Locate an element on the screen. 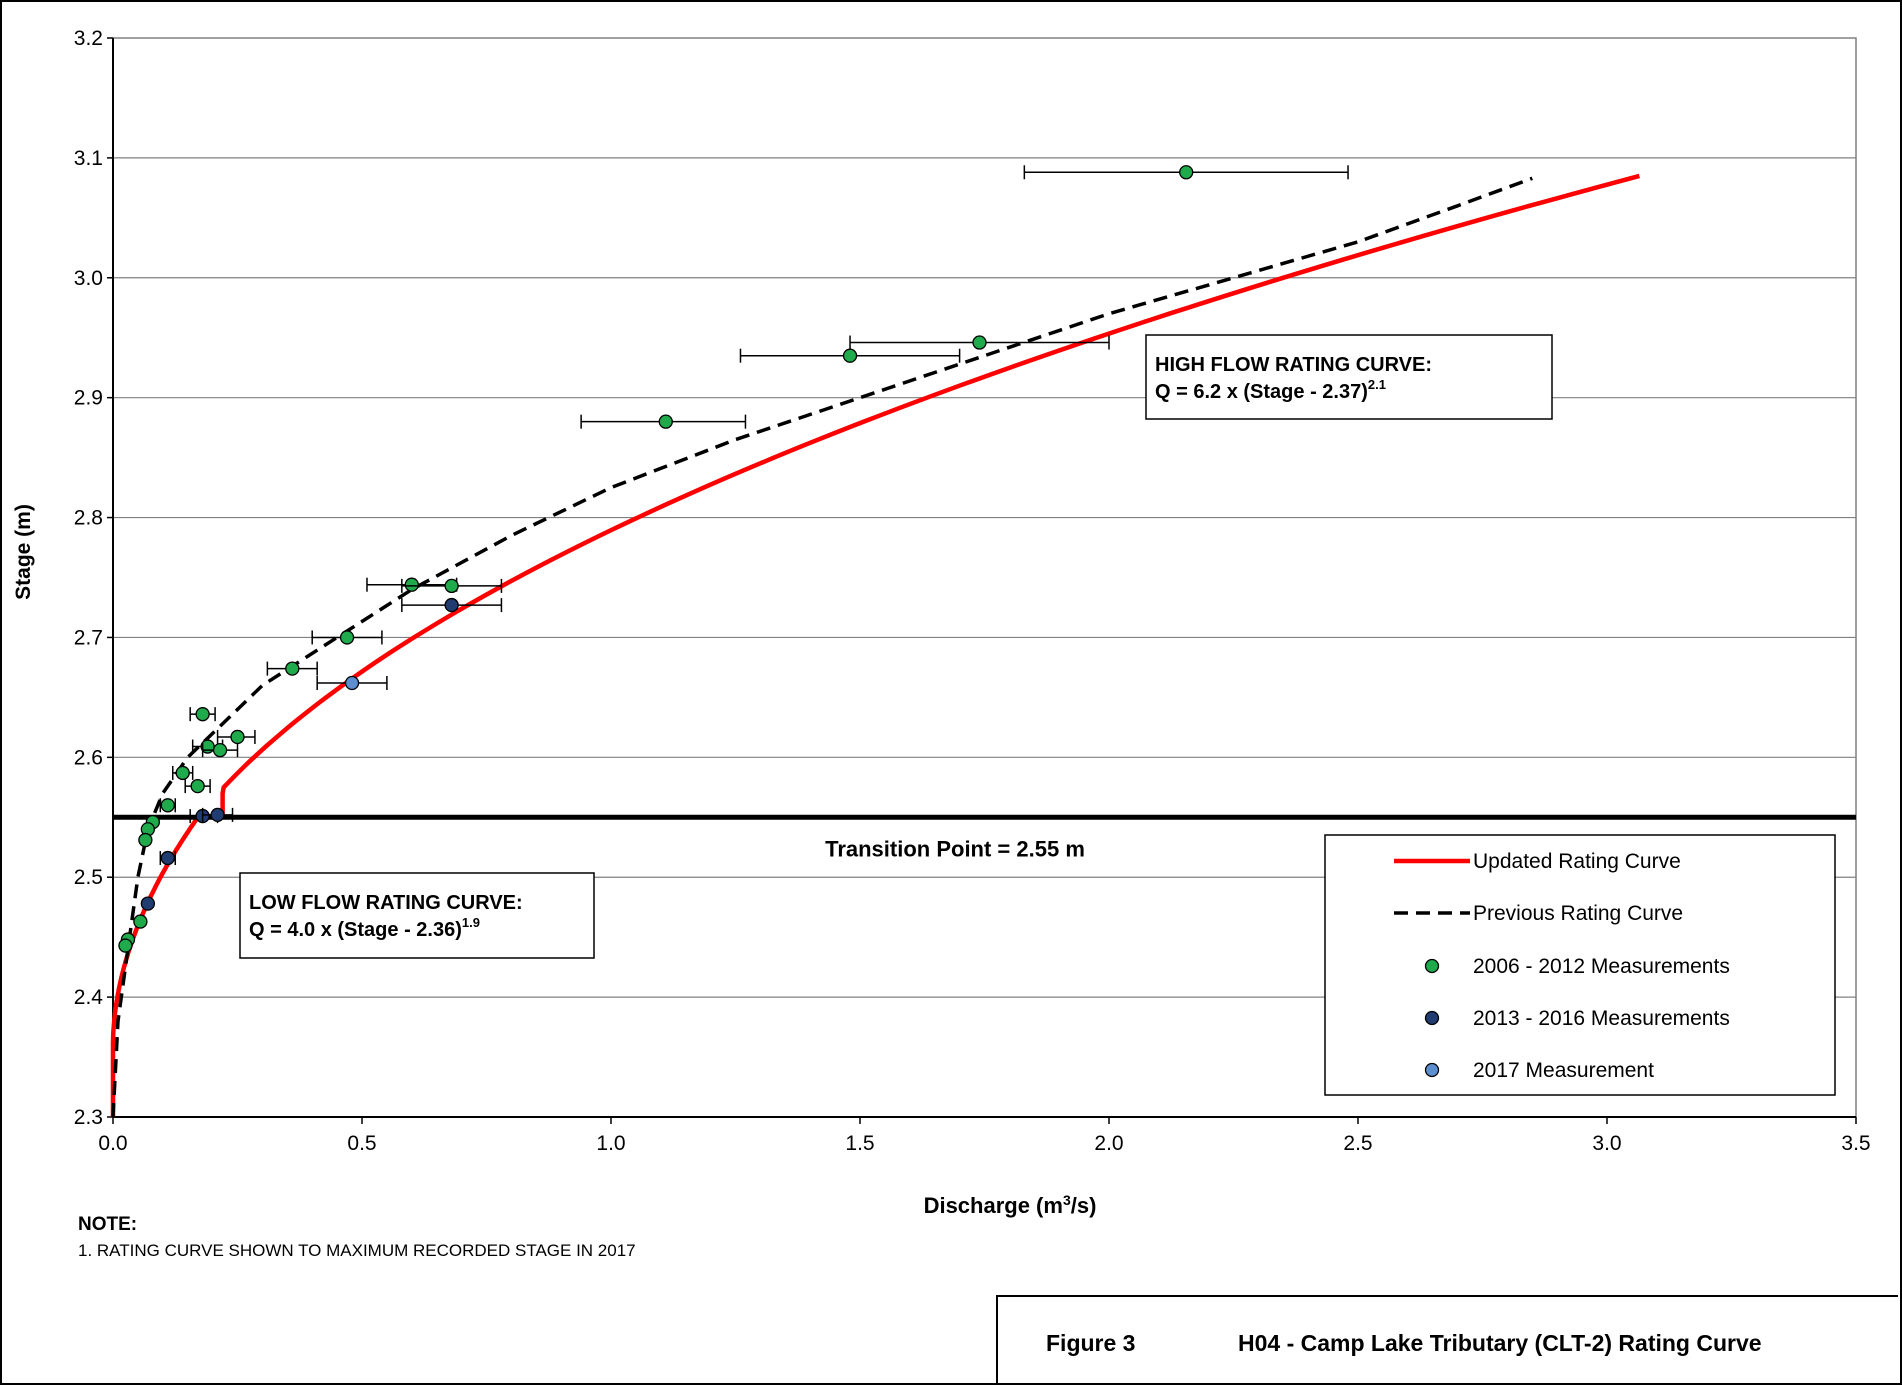 The image size is (1902, 1385). legend-label: 2006 - 2012 Measurements is located at coordinates (1601, 966).